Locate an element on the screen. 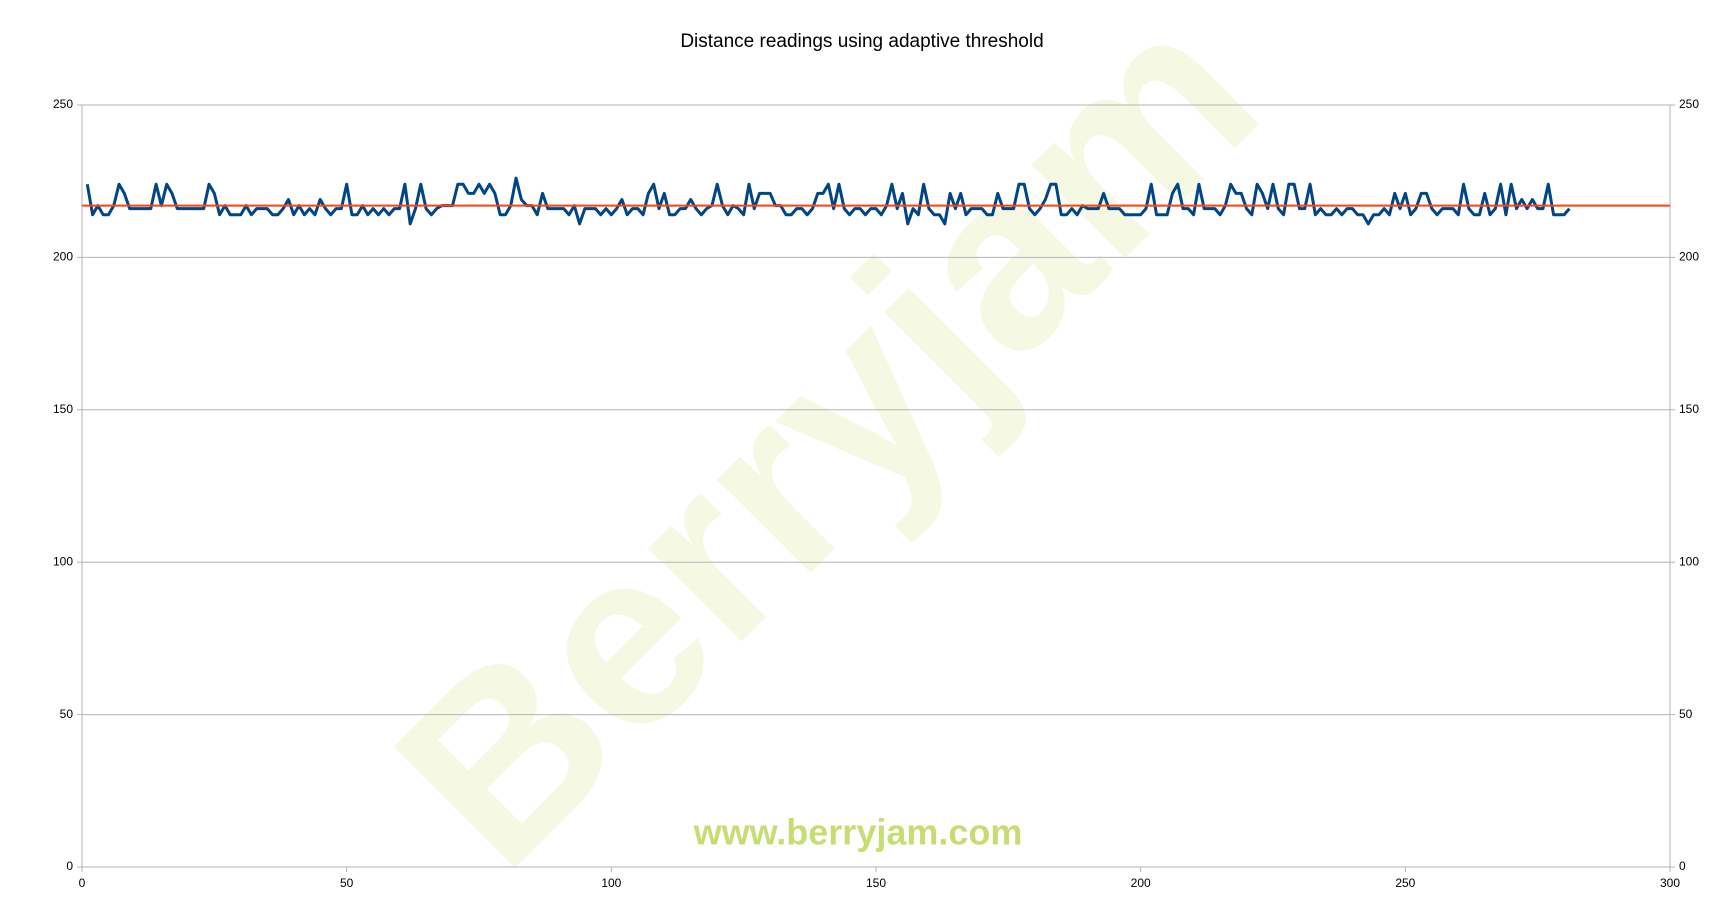  y-tick-label: 150 is located at coordinates (63, 409).